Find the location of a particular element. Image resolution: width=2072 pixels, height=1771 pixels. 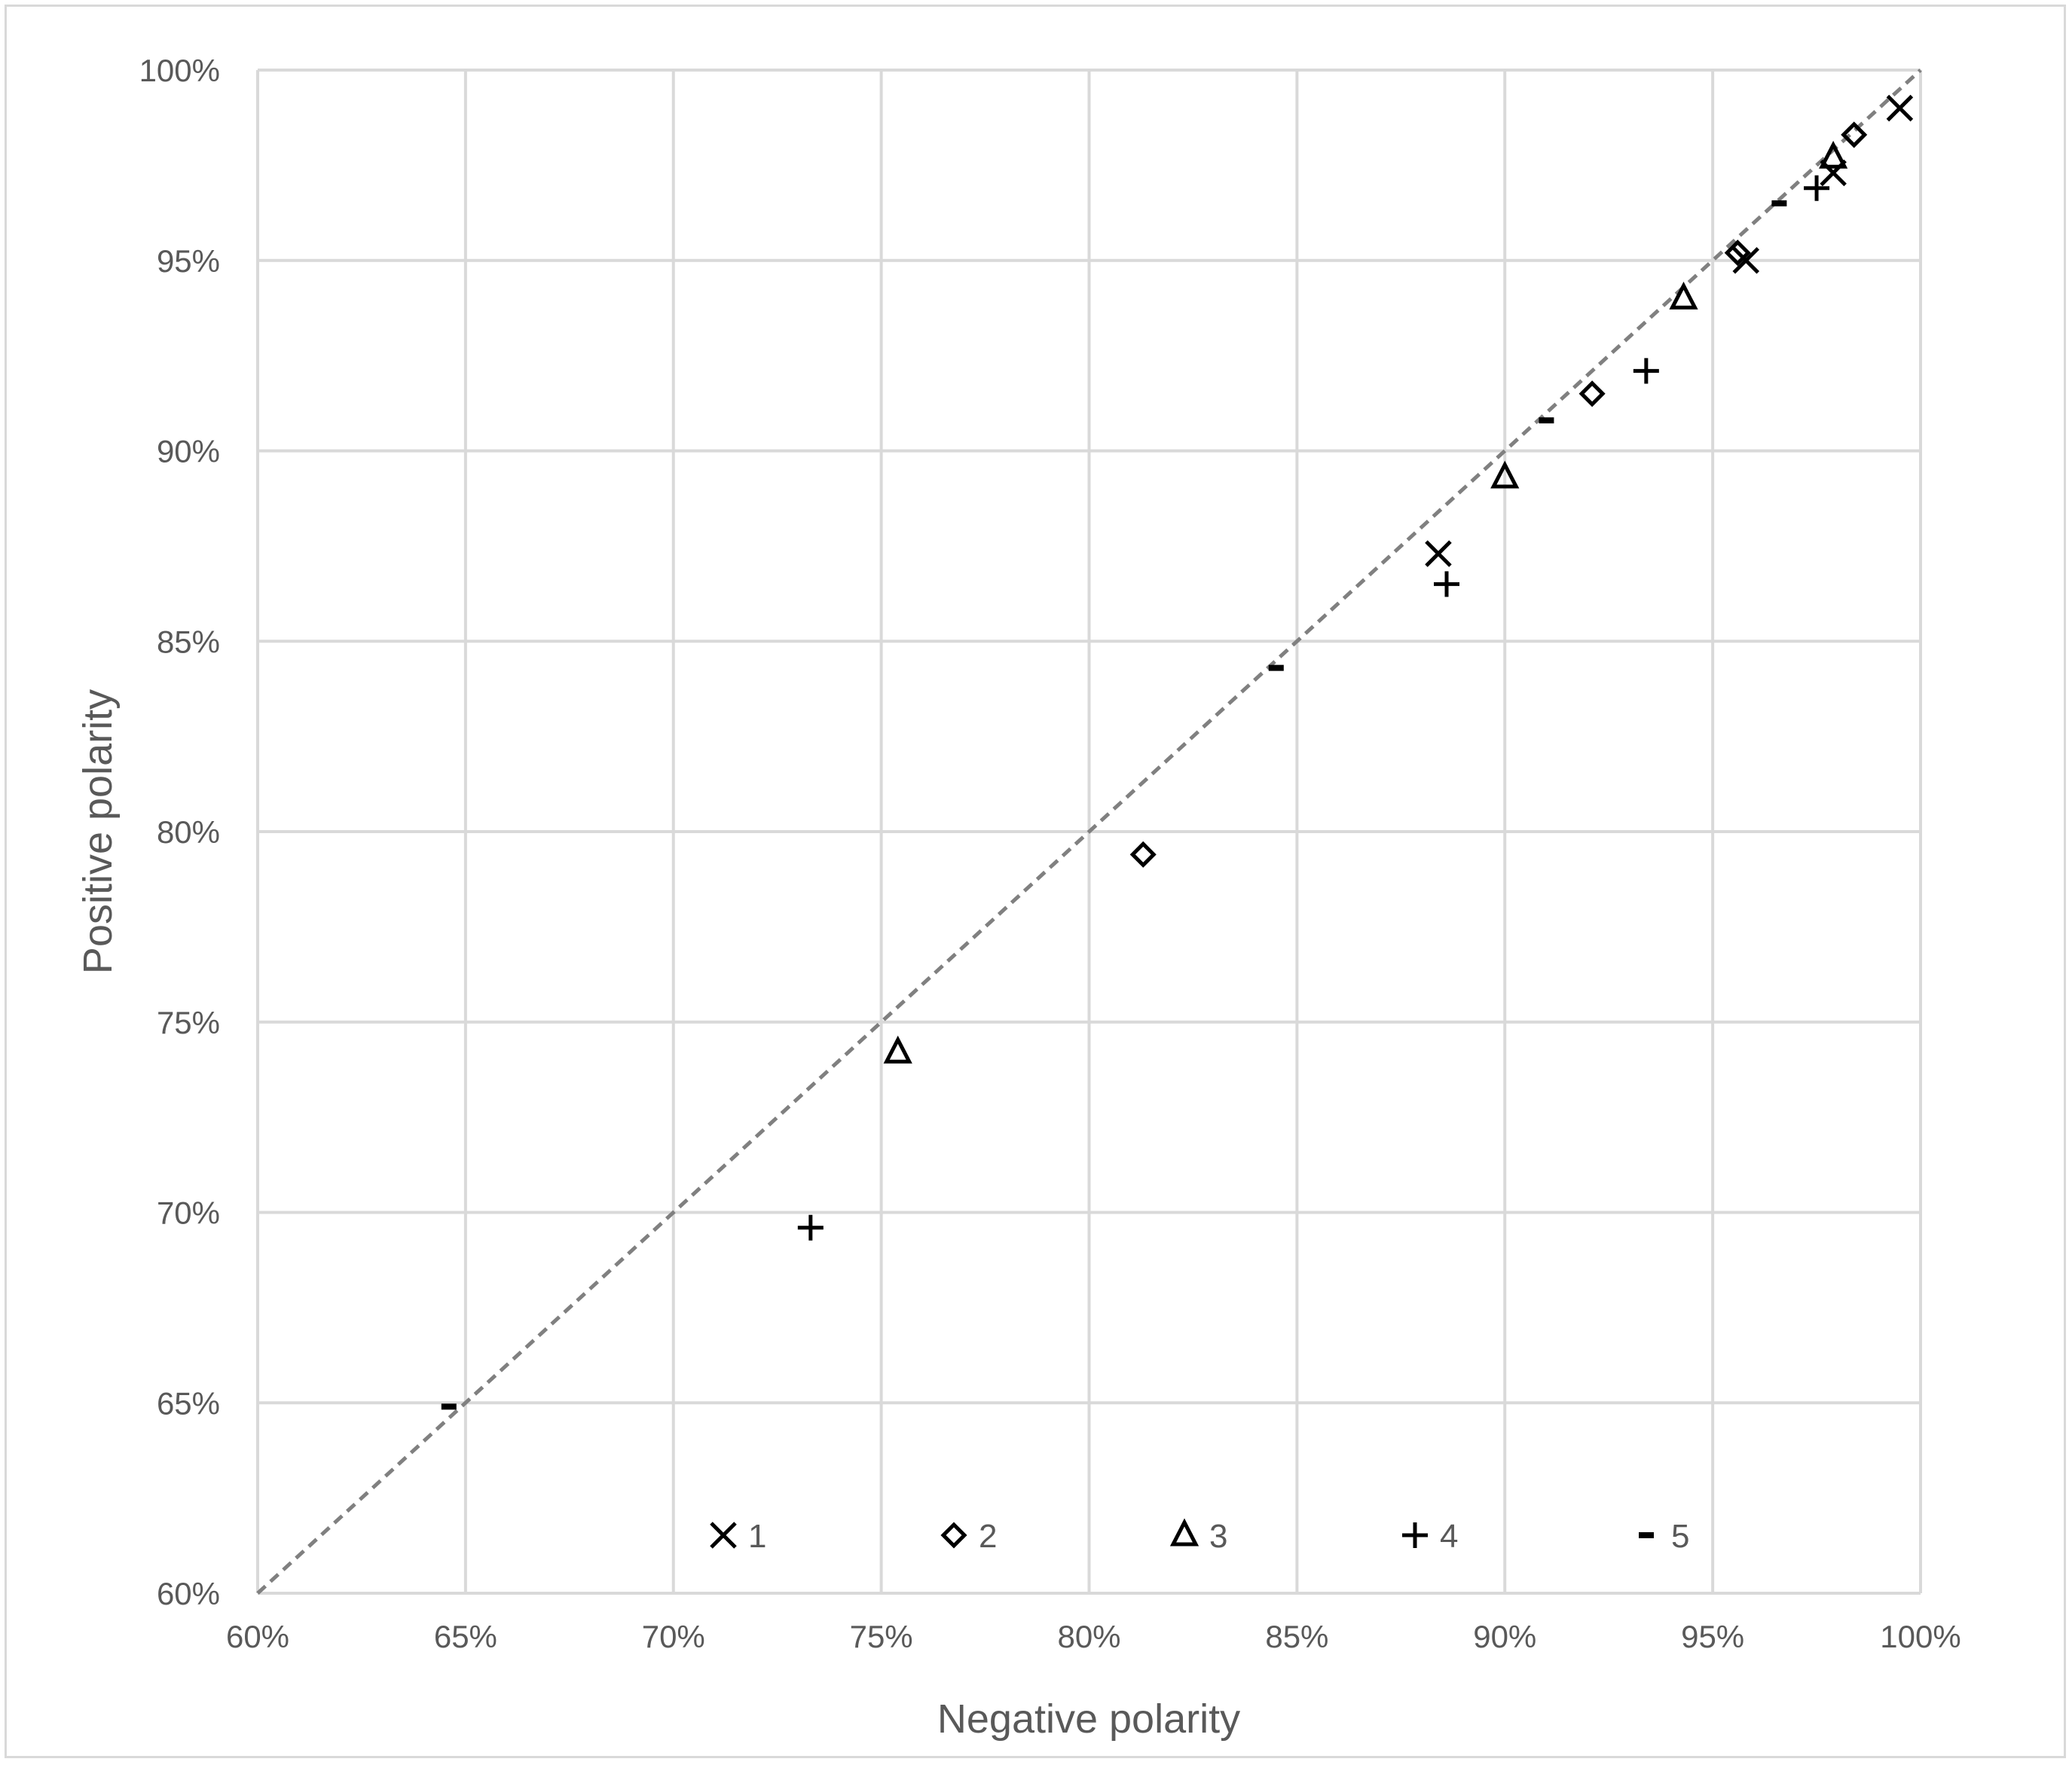

legend: 1 2 3 4 5 is located at coordinates (1199, 1536).